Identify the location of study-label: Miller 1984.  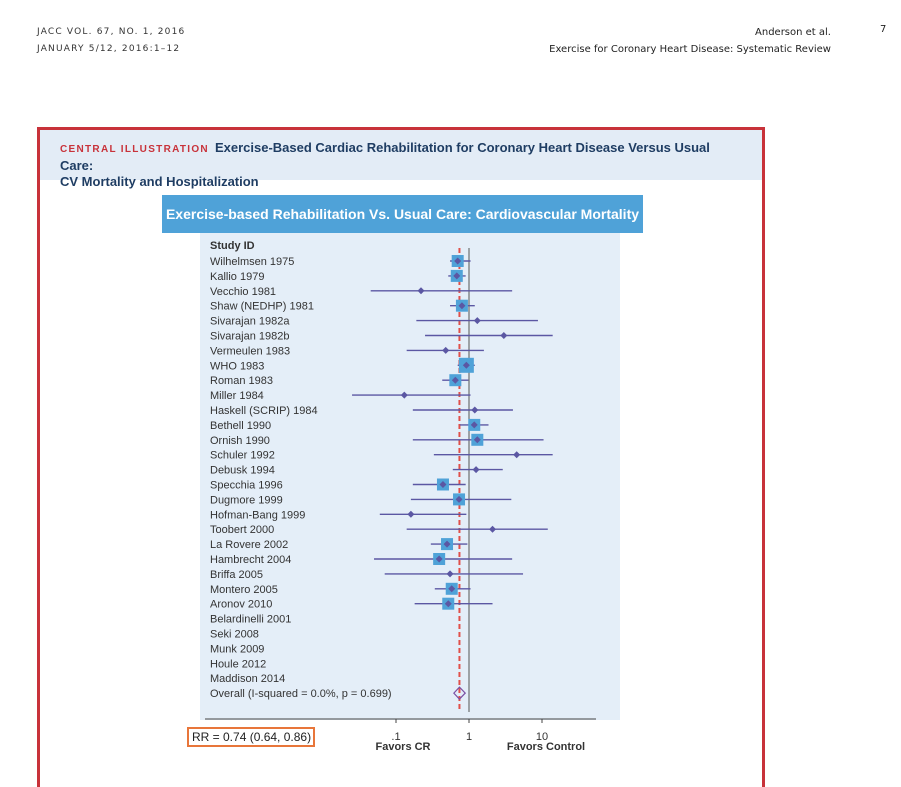
(237, 396).